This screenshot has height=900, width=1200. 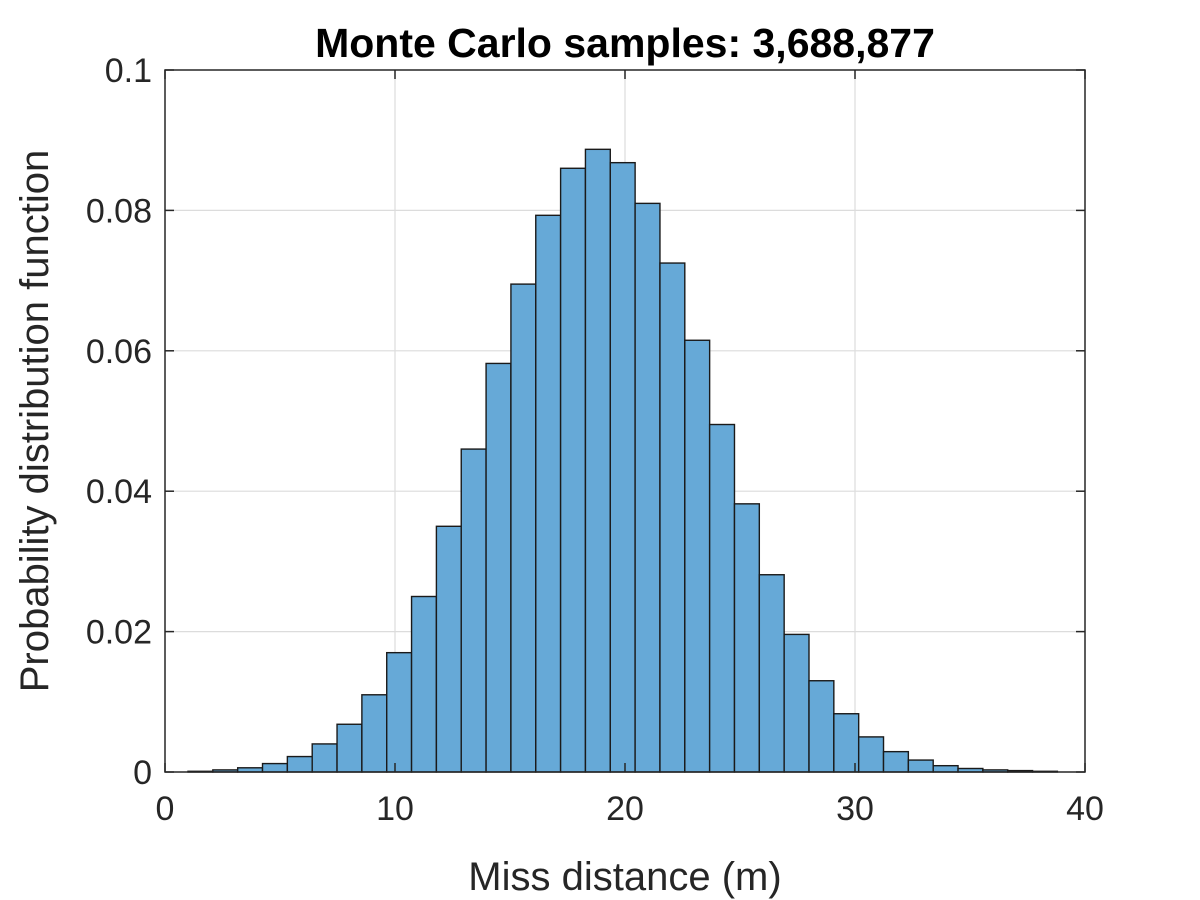 What do you see at coordinates (119, 211) in the screenshot?
I see `y-tick-label: 0.08` at bounding box center [119, 211].